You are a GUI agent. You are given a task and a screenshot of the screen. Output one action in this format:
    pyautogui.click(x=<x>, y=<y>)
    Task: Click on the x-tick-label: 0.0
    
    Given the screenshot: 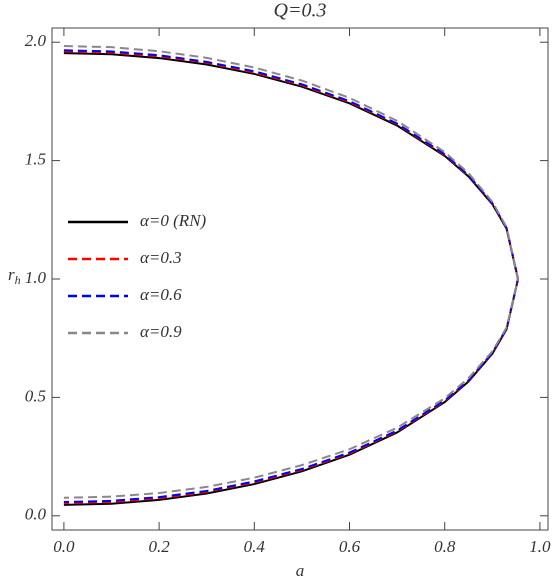 What is the action you would take?
    pyautogui.click(x=64, y=546)
    